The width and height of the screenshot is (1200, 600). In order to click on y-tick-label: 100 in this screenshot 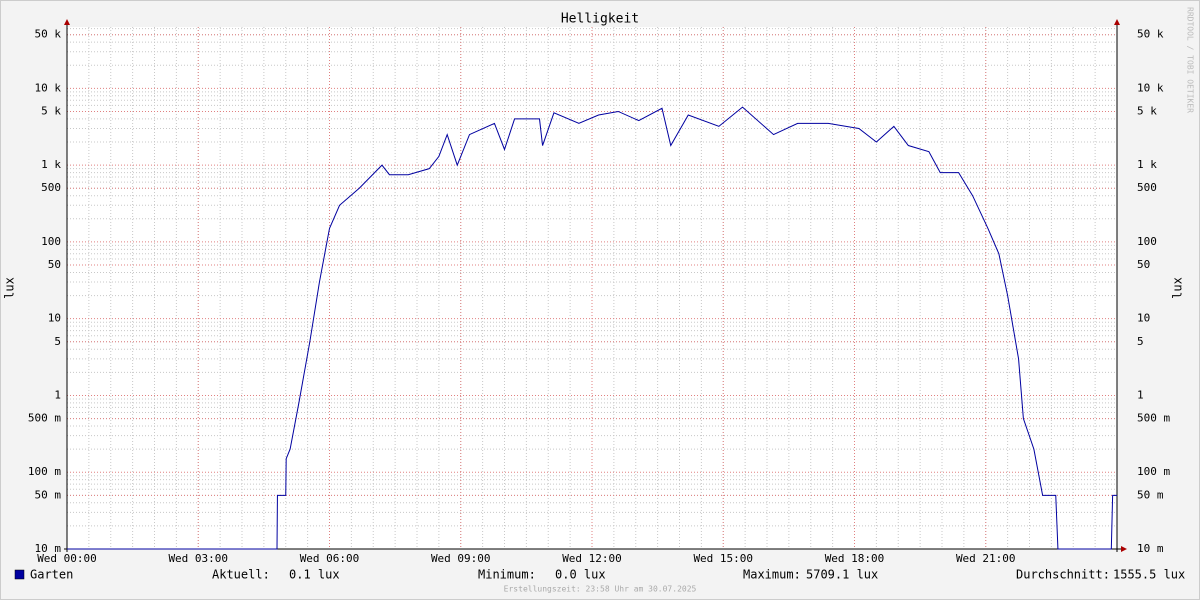, I will do `click(51, 241)`.